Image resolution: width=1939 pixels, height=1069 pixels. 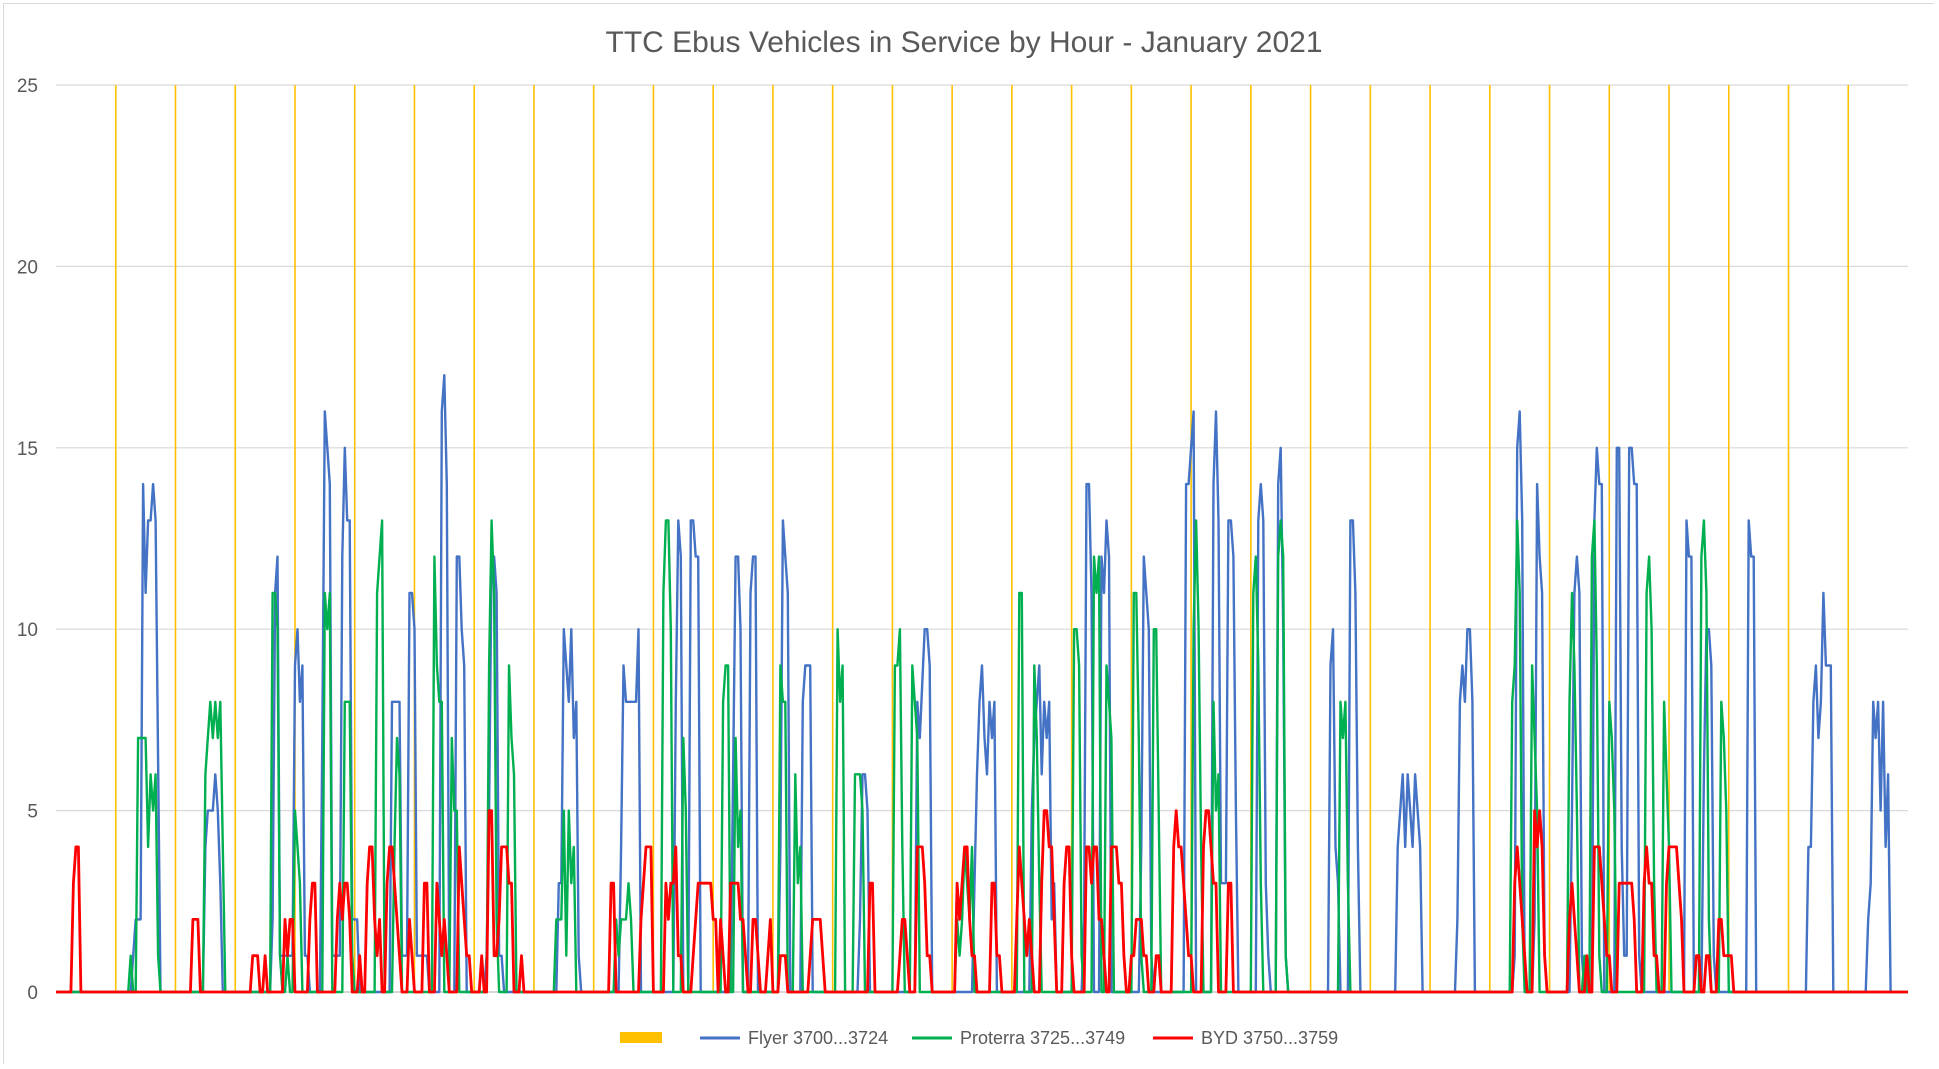 I want to click on y-tick-label: 25, so click(x=27, y=86).